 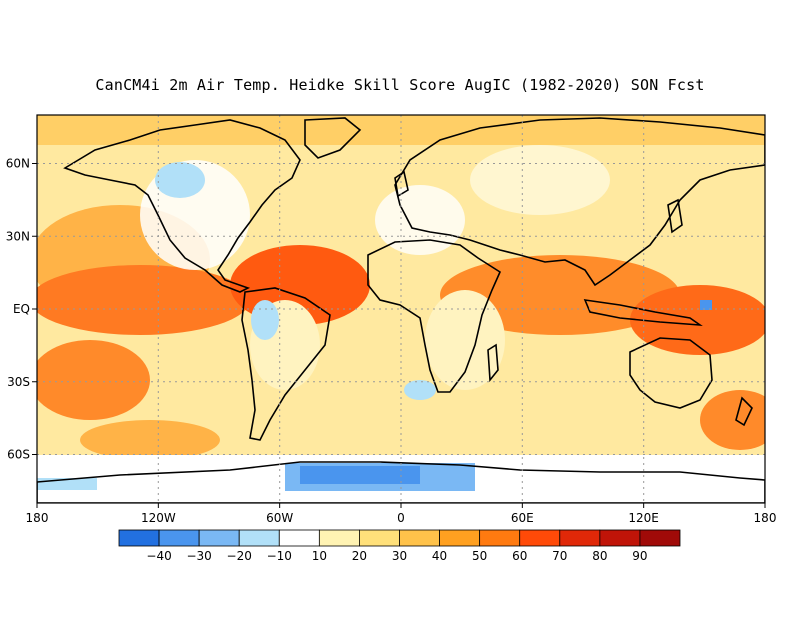 What do you see at coordinates (401, 184) in the screenshot?
I see `coast-uk` at bounding box center [401, 184].